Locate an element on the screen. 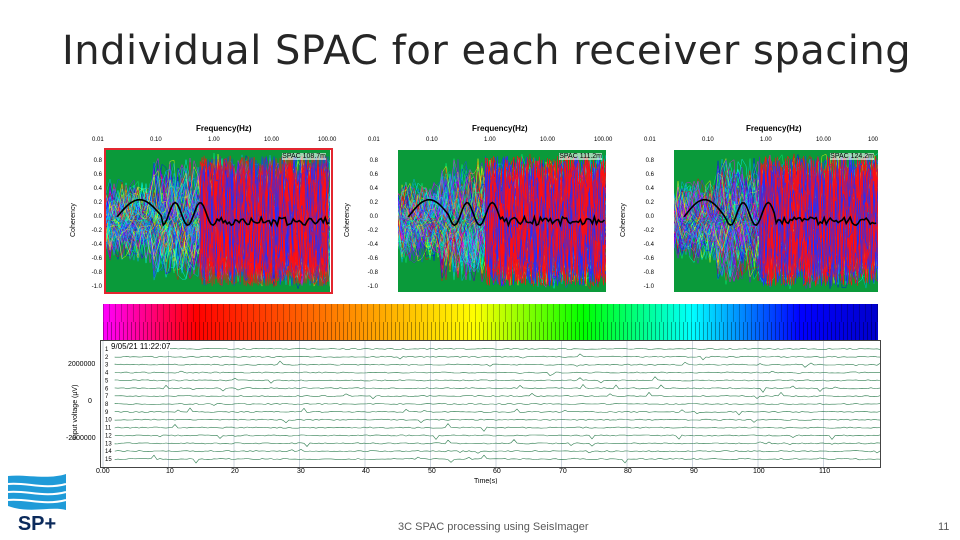 This screenshot has height=540, width=960. y-tick: 0 is located at coordinates (90, 401).